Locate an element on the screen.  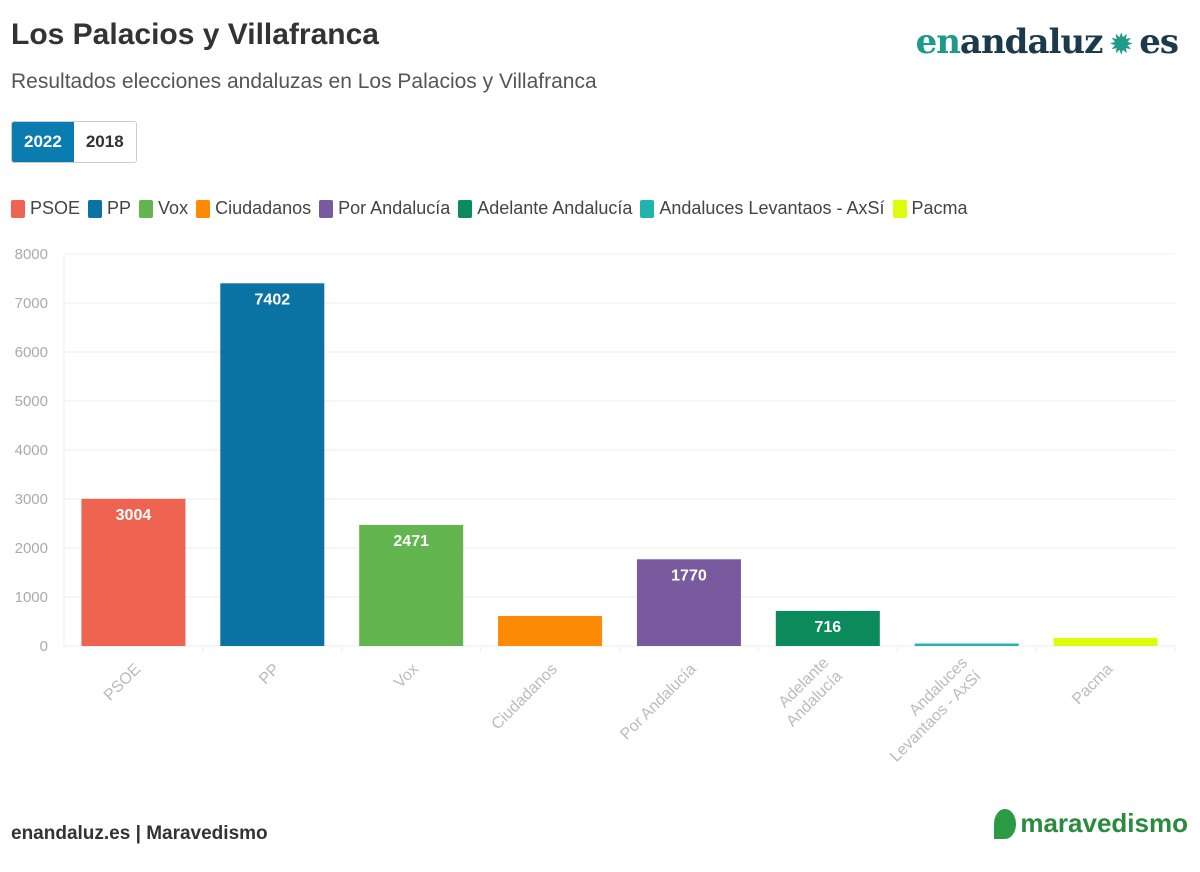
x-tick-label: Pacma is located at coordinates (1092, 684).